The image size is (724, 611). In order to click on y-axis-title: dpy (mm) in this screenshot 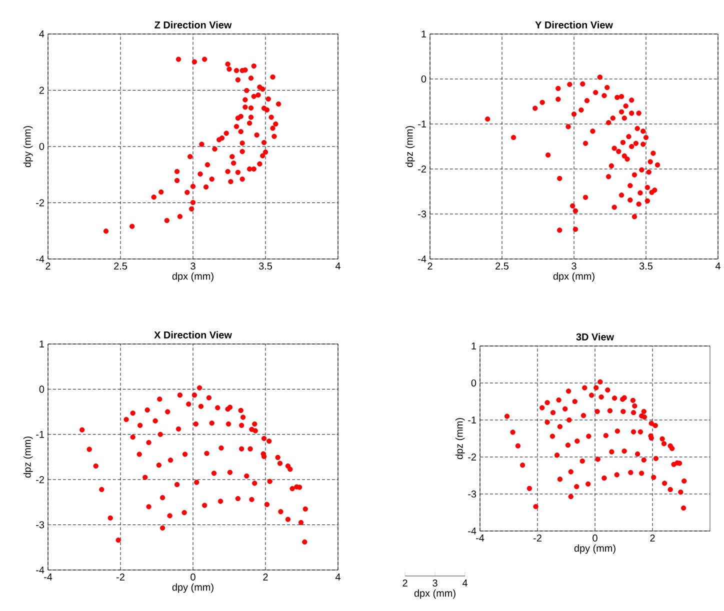, I will do `click(28, 147)`.